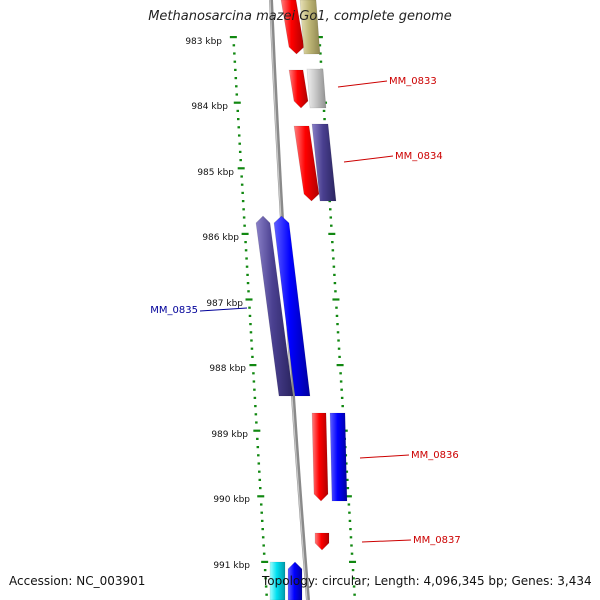  Describe the element at coordinates (435, 455) in the screenshot. I see `gene-label: MM_0836` at that location.